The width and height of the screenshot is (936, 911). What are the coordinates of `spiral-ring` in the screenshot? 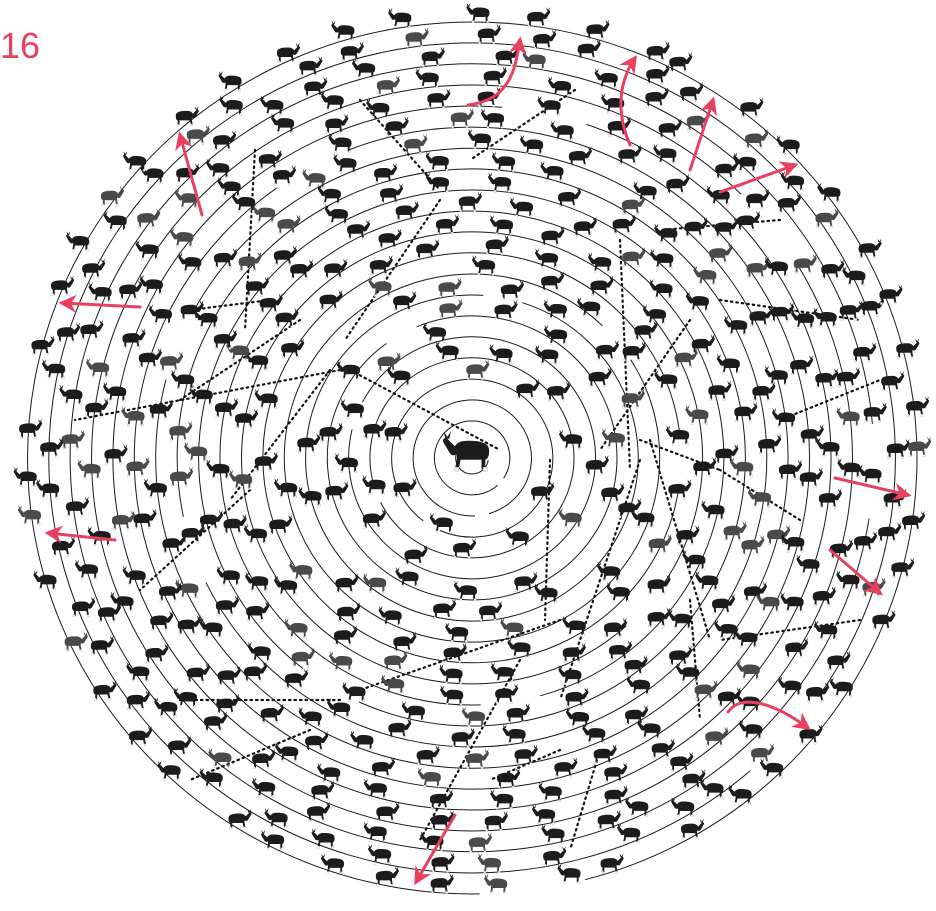 It's located at (472, 458).